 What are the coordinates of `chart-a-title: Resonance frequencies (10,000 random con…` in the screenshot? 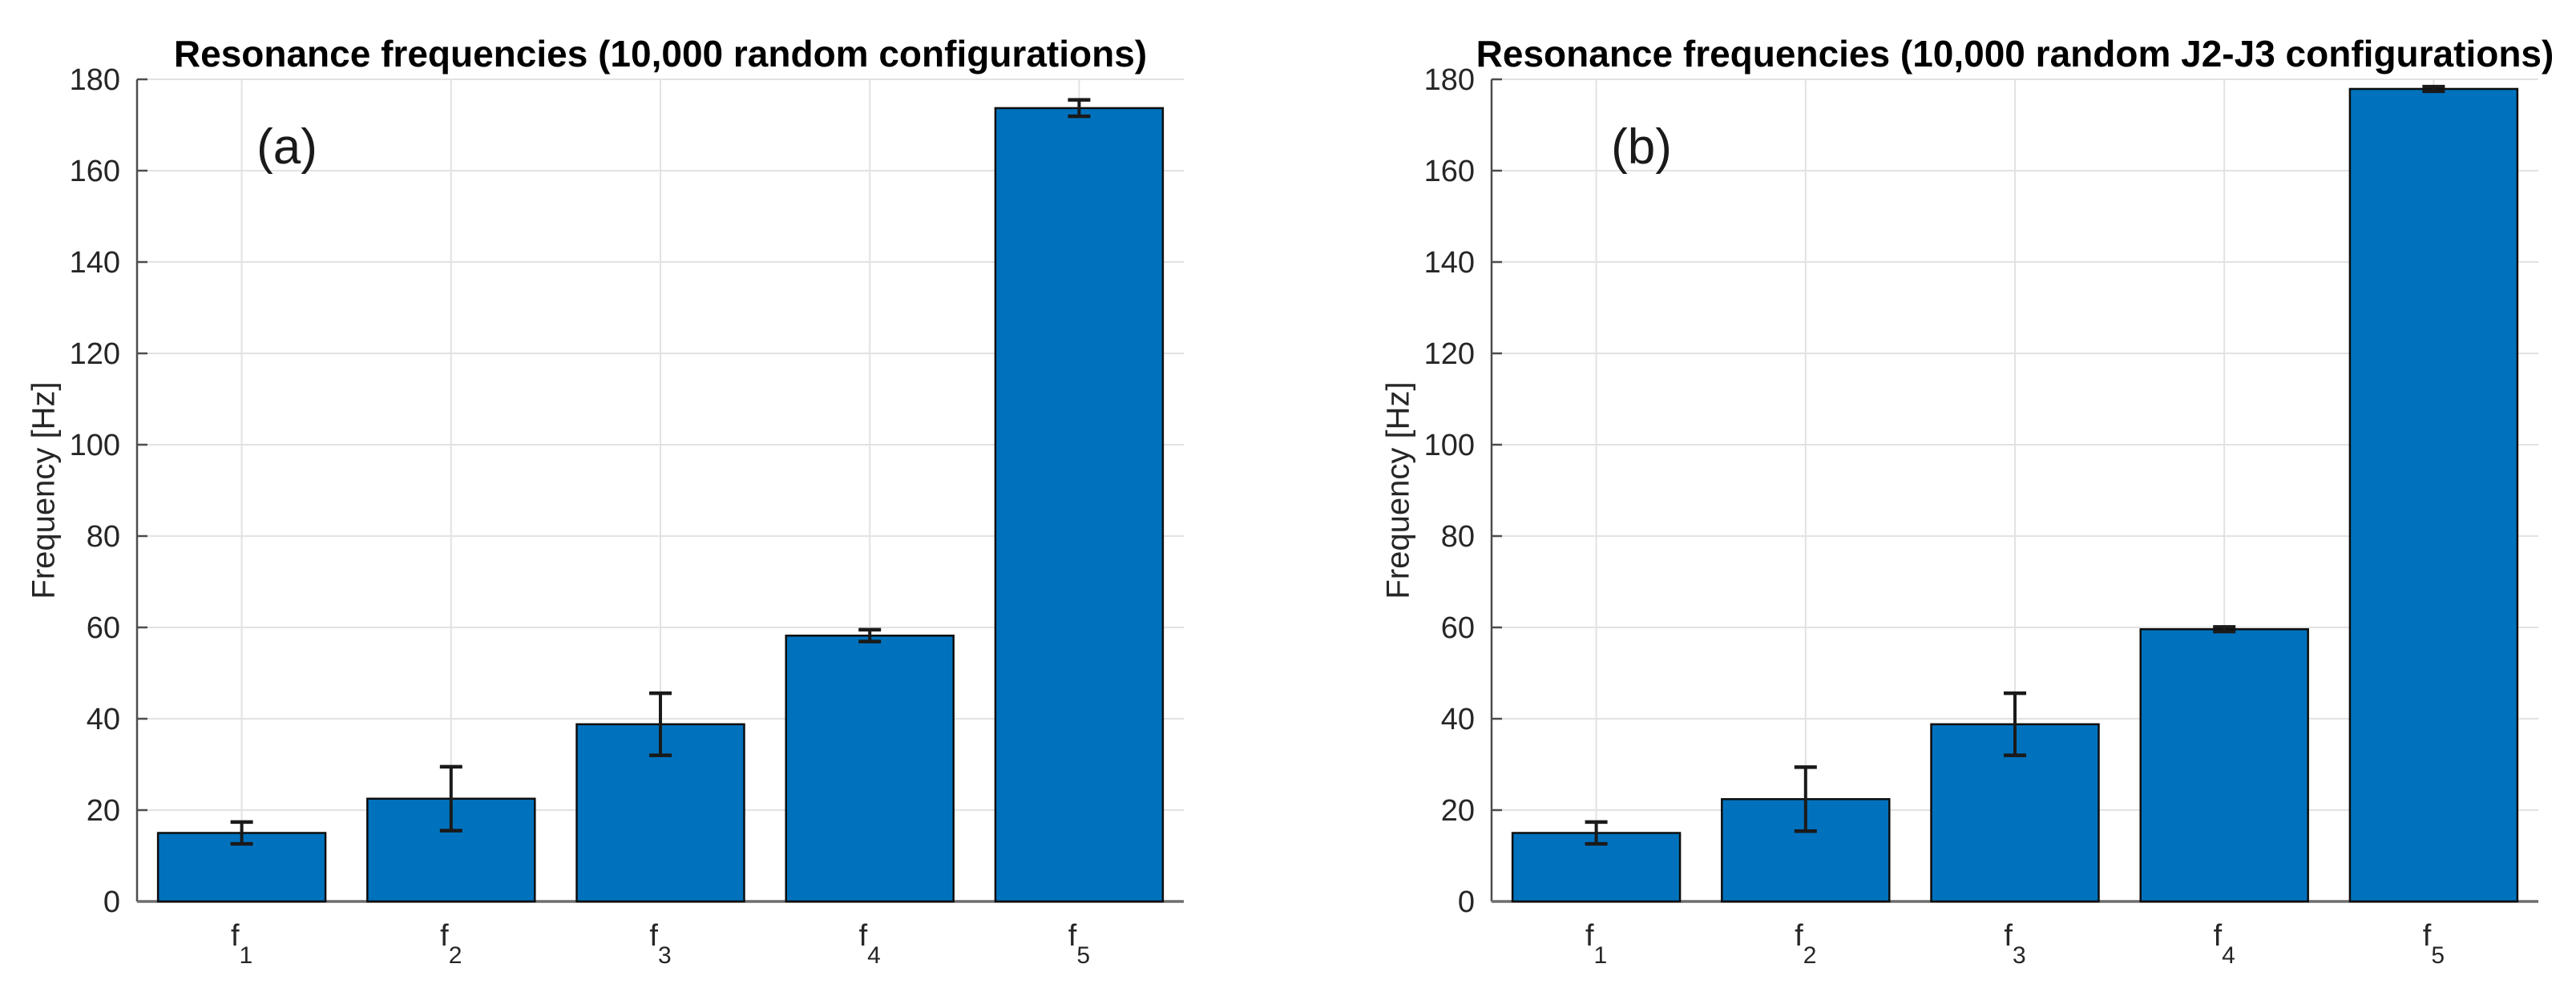 It's located at (661, 54).